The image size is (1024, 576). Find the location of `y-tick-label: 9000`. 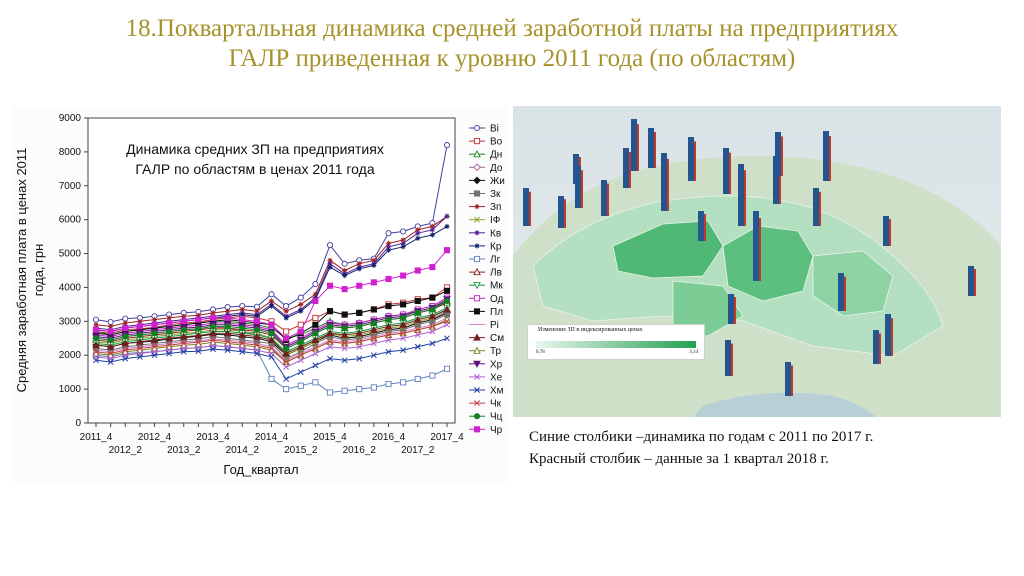

y-tick-label: 9000 is located at coordinates (70, 118).